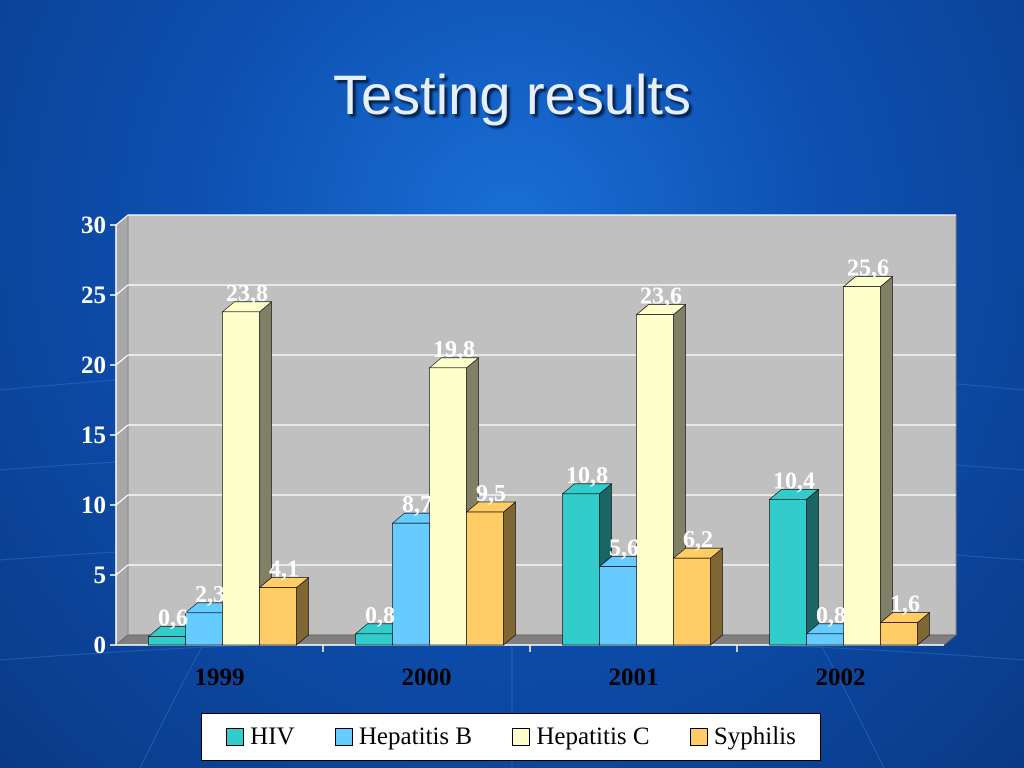 The image size is (1024, 768). What do you see at coordinates (93, 225) in the screenshot?
I see `y-tick-label: 30` at bounding box center [93, 225].